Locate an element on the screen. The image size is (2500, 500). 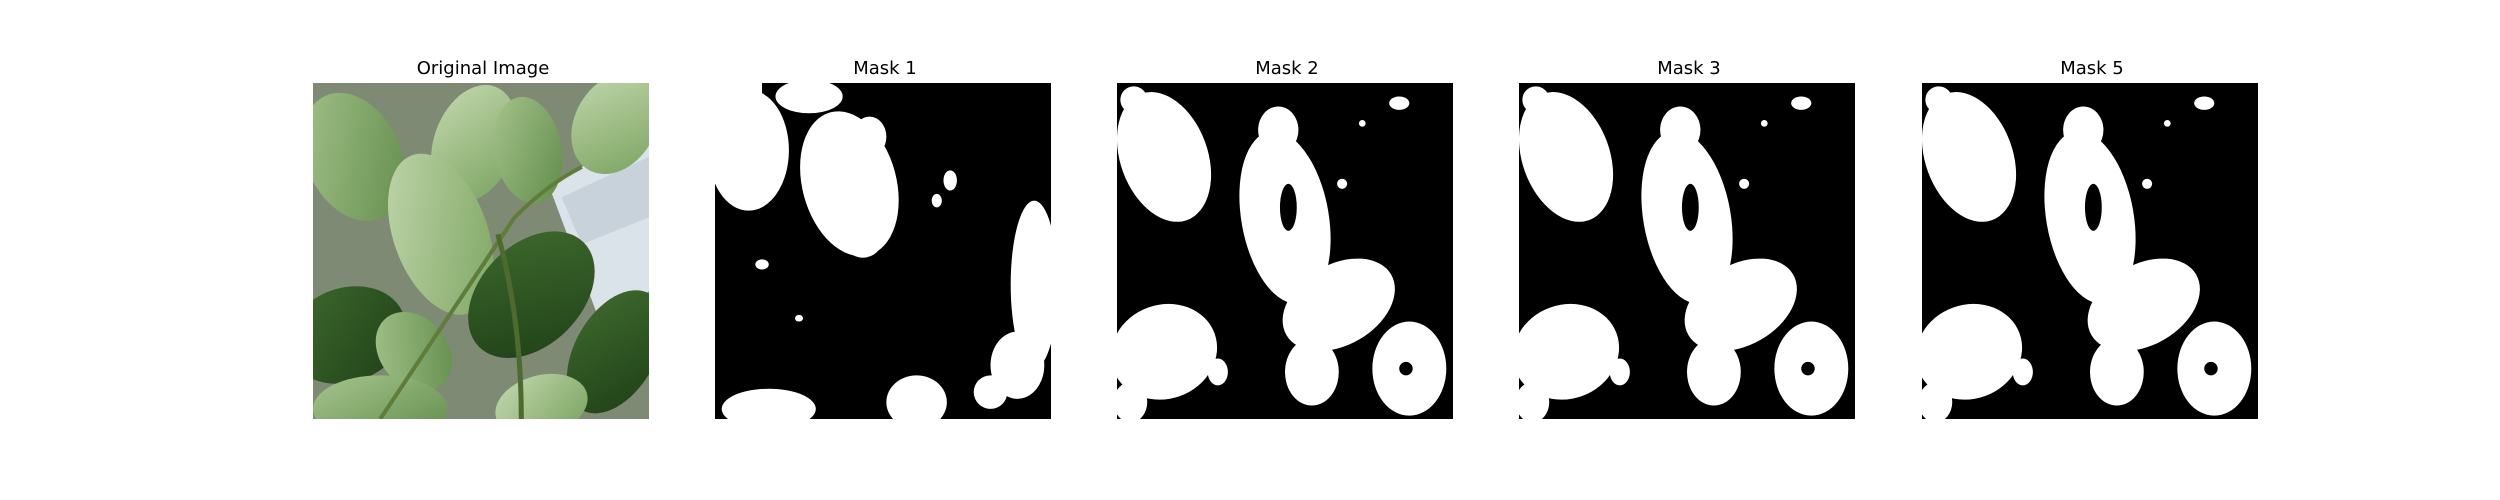
mask-5-image is located at coordinates (2090, 251).